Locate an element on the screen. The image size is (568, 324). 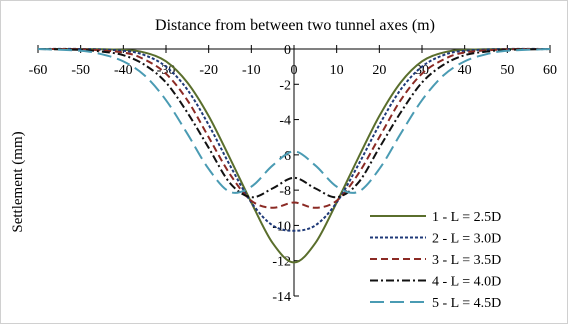
x-tick-label: -10 is located at coordinates (251, 70).